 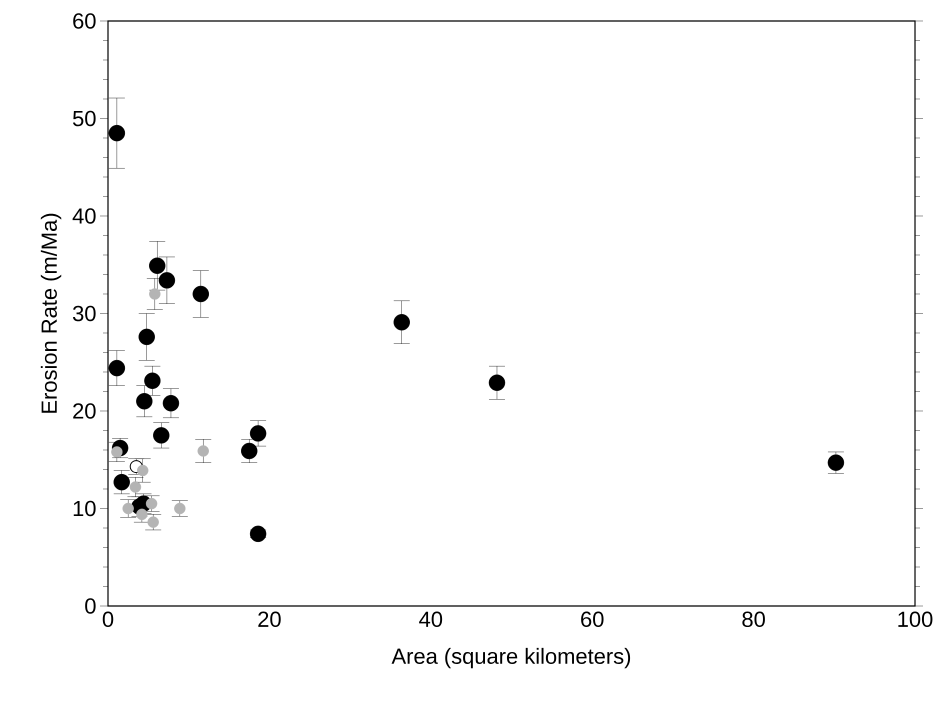 What do you see at coordinates (85, 508) in the screenshot?
I see `y-tick-label: 10` at bounding box center [85, 508].